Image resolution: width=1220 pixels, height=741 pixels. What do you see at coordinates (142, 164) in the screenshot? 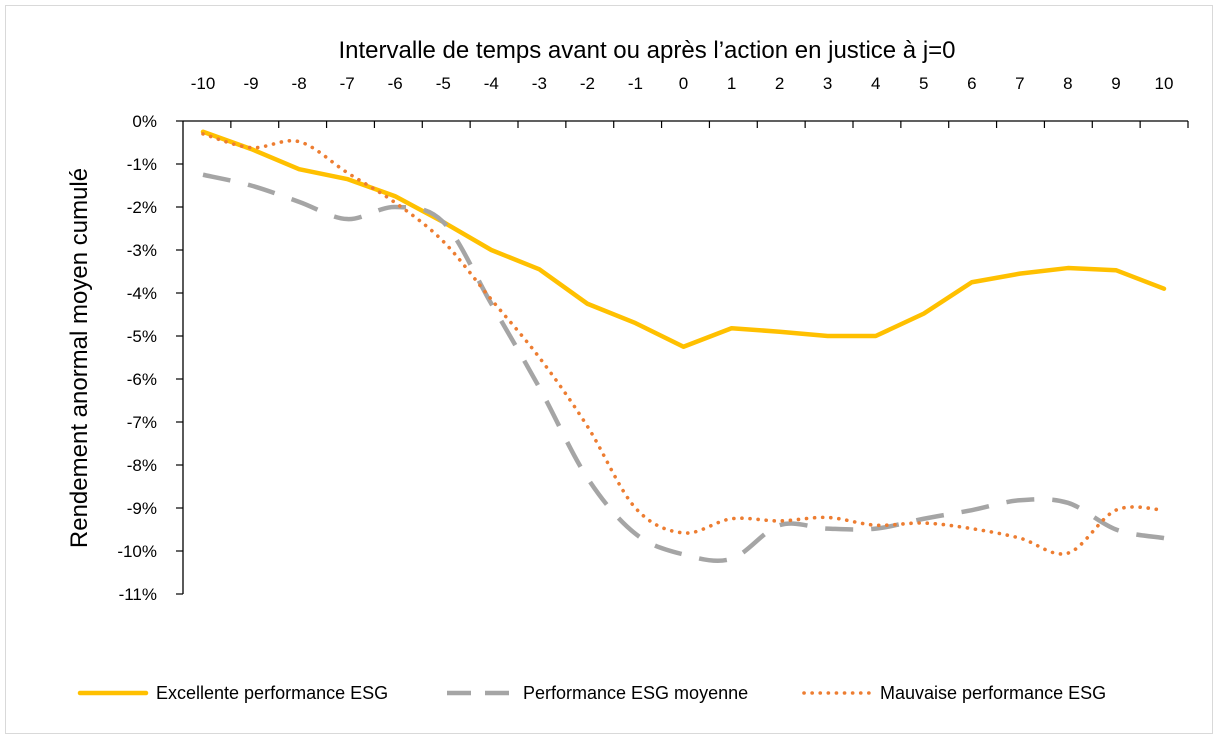
I see `y-tick-label: -1%` at bounding box center [142, 164].